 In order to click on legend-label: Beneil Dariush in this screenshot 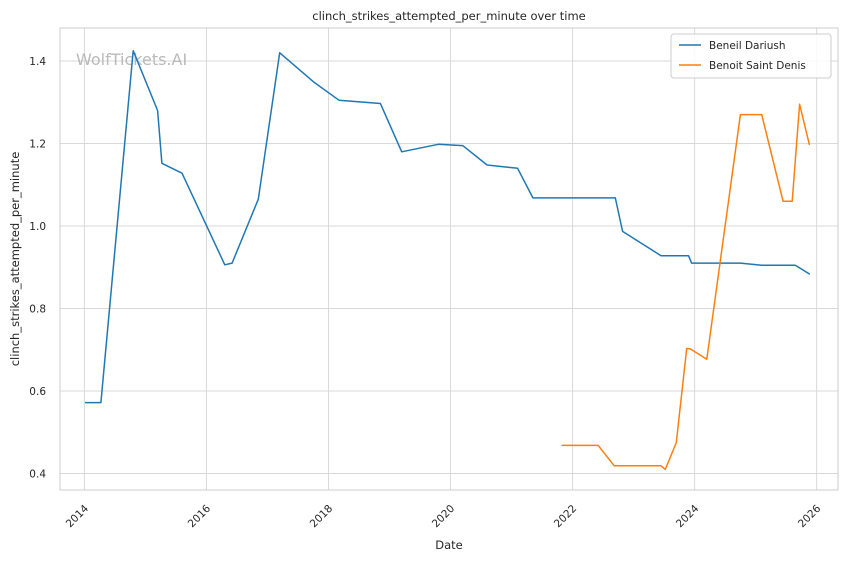, I will do `click(747, 46)`.